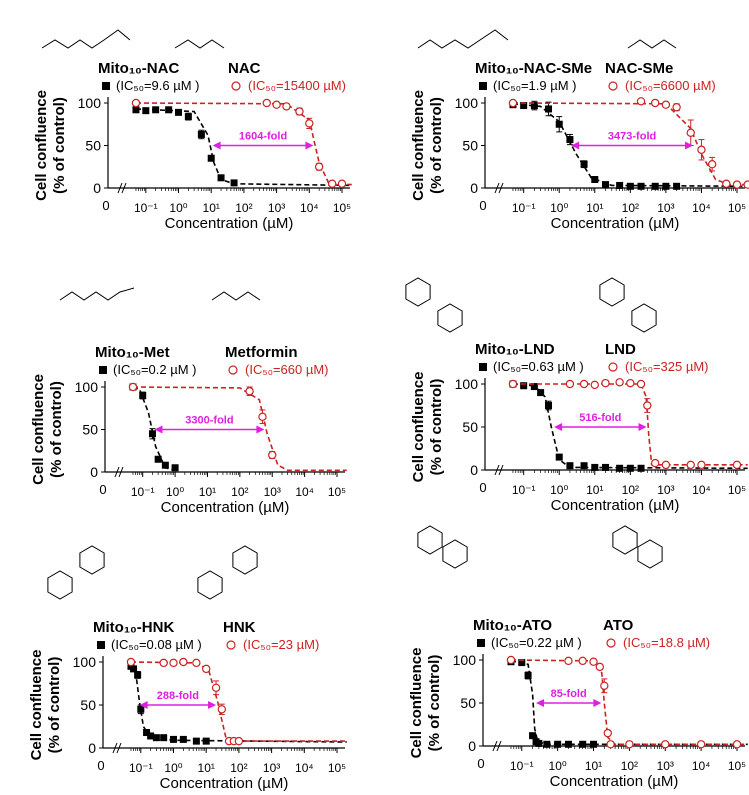  What do you see at coordinates (261, 352) in the screenshot?
I see `compound-name: Metformin` at bounding box center [261, 352].